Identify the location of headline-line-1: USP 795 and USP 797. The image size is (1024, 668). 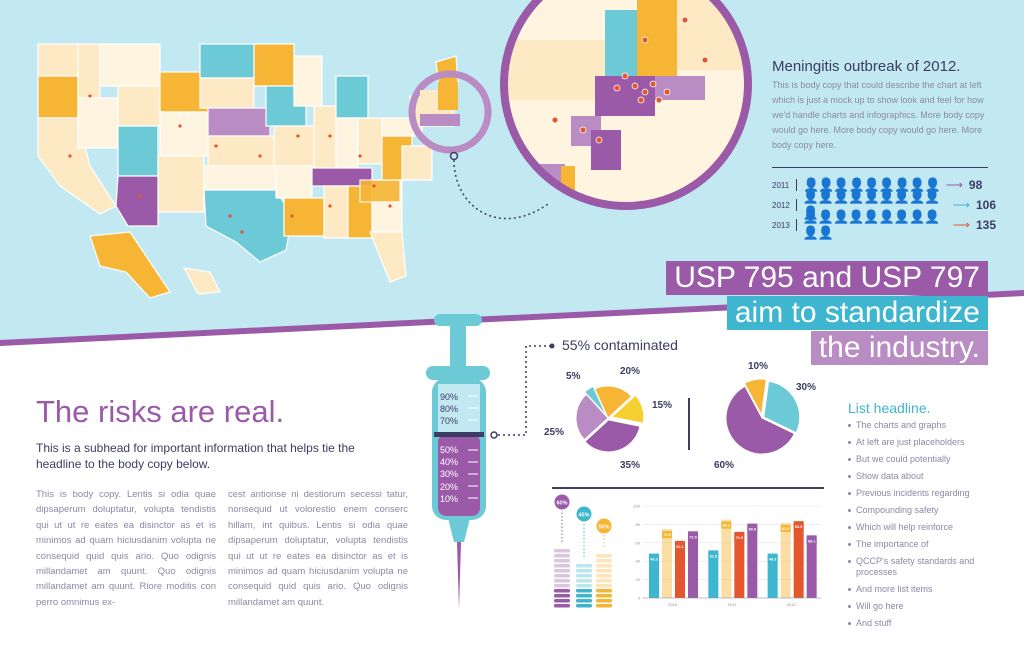
(827, 278).